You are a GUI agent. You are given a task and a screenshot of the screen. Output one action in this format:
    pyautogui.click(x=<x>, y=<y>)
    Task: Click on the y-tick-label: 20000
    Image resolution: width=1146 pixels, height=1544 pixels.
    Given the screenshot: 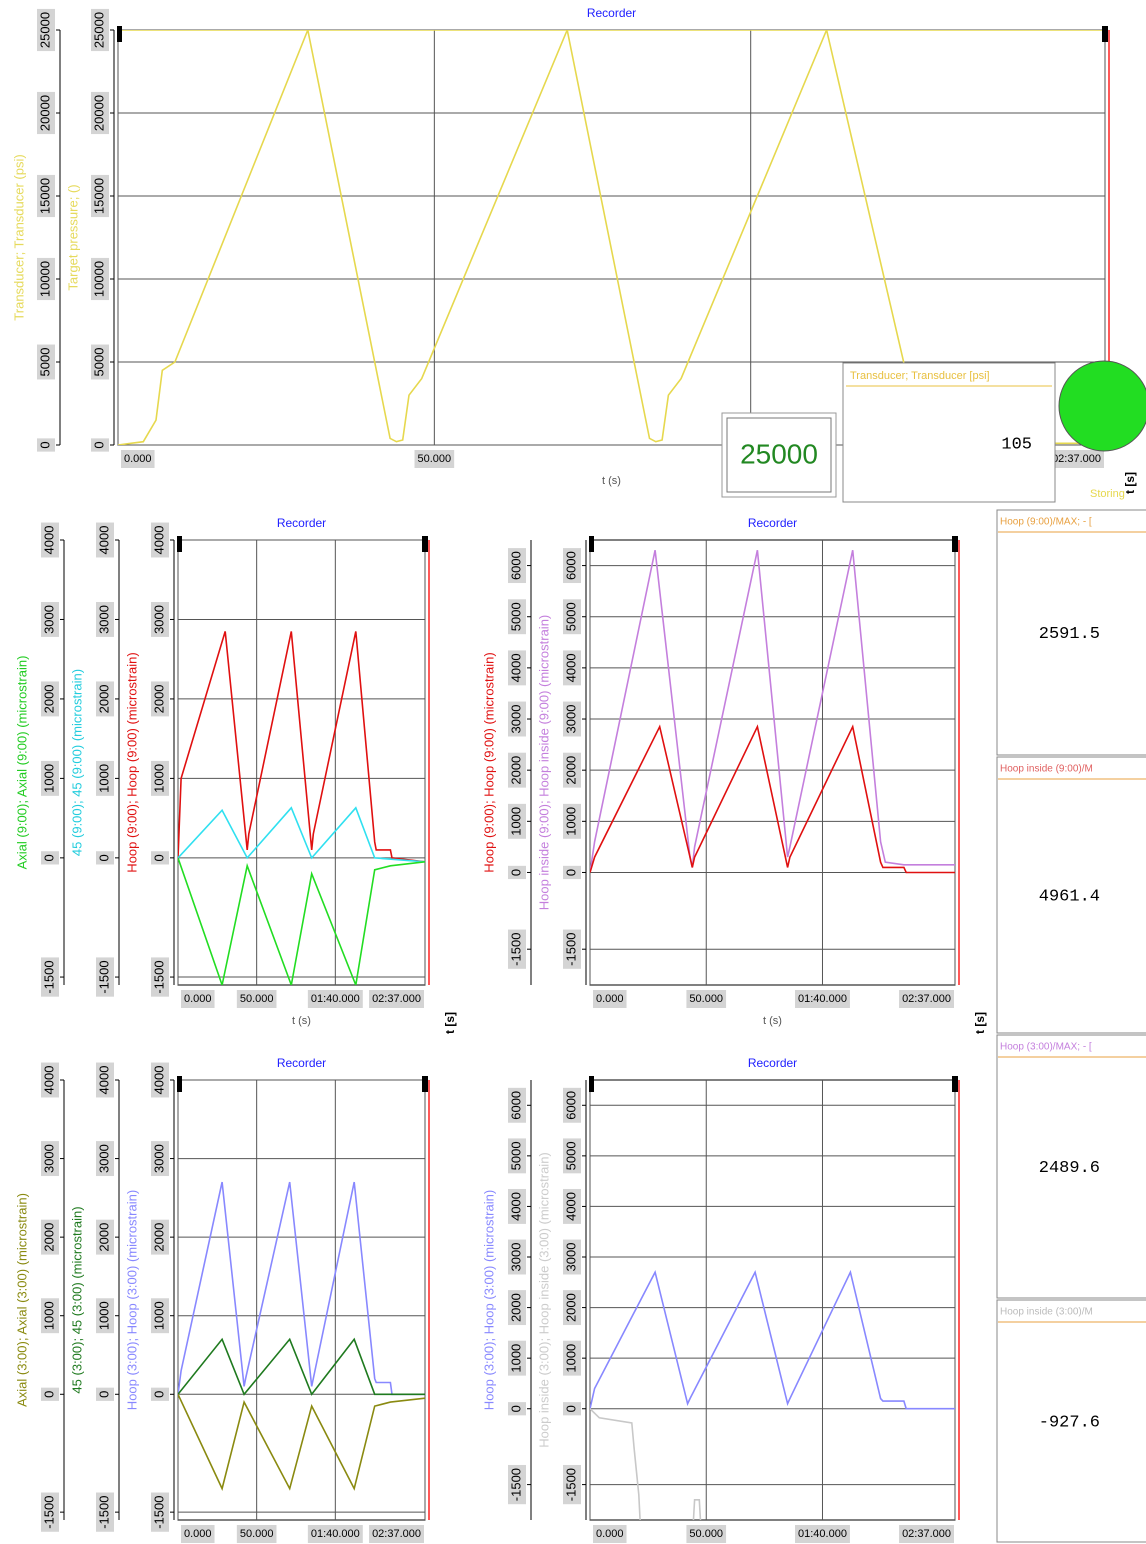 What is the action you would take?
    pyautogui.click(x=98, y=113)
    